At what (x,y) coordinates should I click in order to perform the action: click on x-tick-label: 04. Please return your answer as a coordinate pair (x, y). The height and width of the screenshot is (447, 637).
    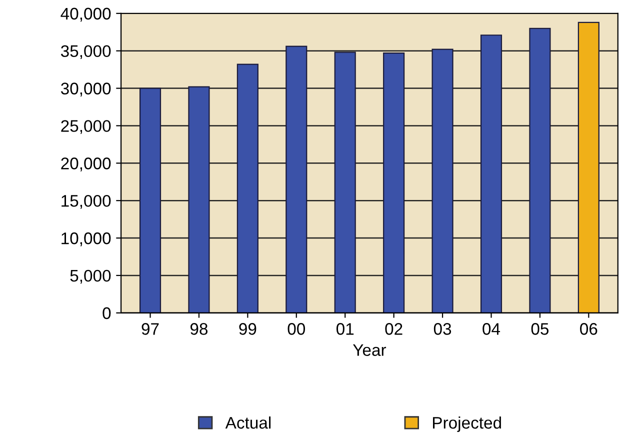
    Looking at the image, I should click on (491, 329).